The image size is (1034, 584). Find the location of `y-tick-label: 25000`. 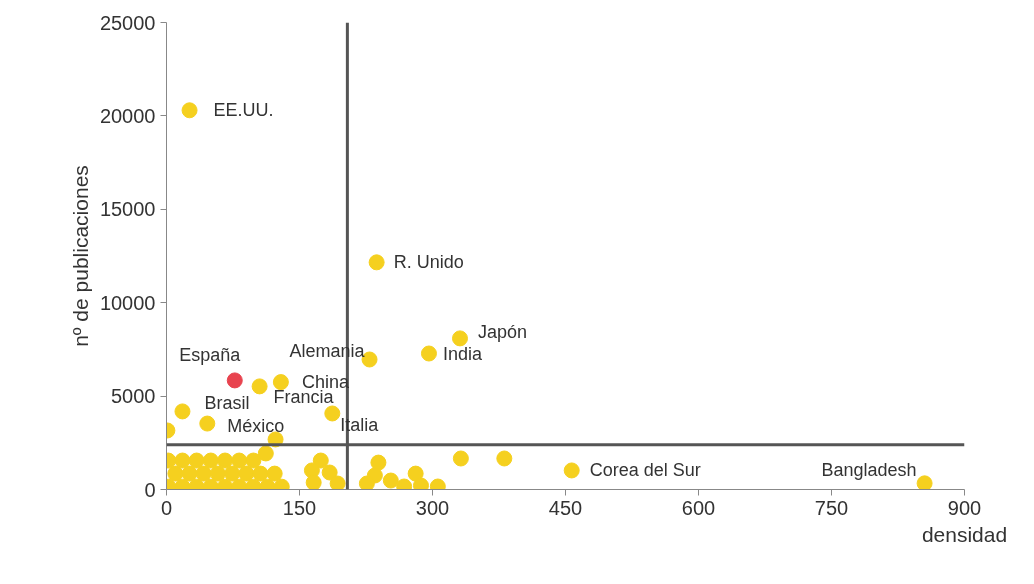

y-tick-label: 25000 is located at coordinates (127, 22).